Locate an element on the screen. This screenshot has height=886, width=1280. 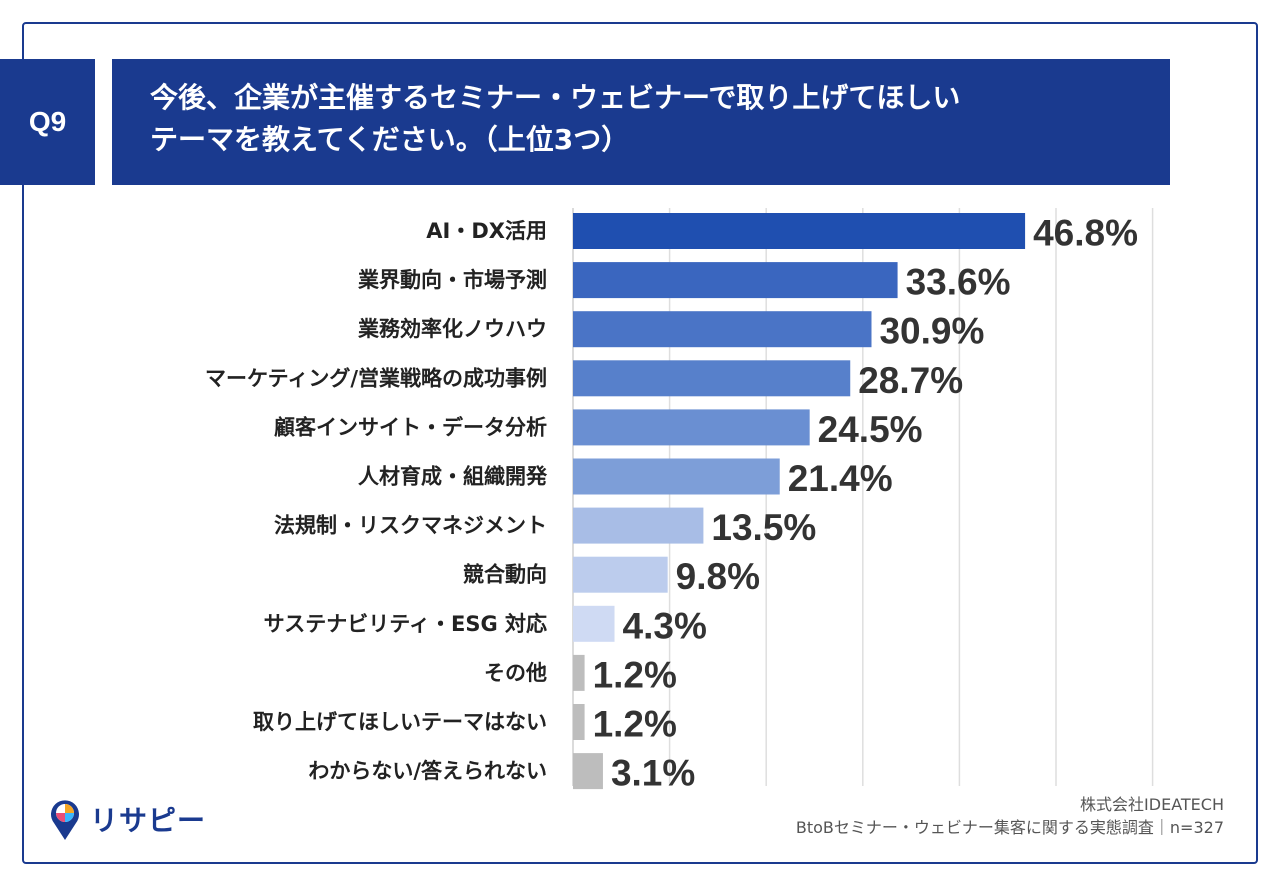
value-label: 33.6% is located at coordinates (958, 282).